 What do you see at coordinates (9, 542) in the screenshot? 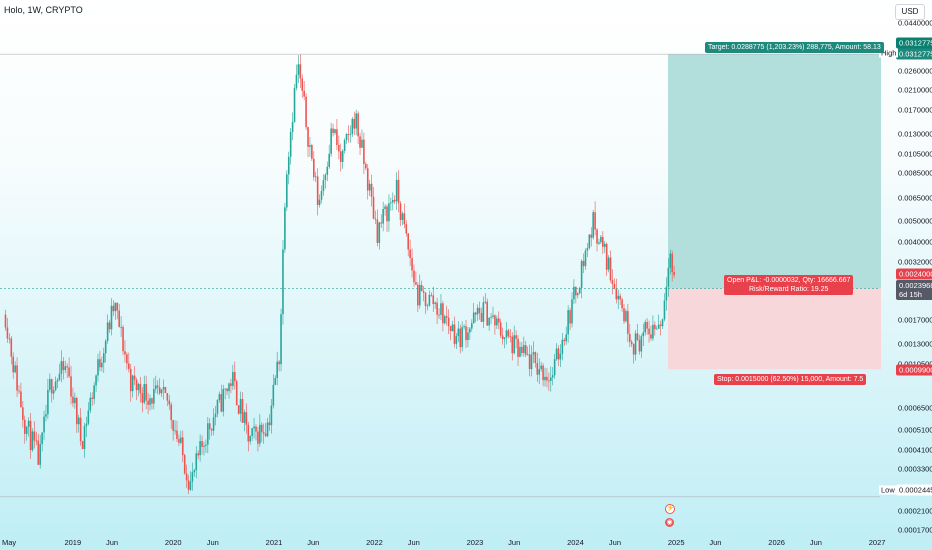
I see `x-tick-label: May` at bounding box center [9, 542].